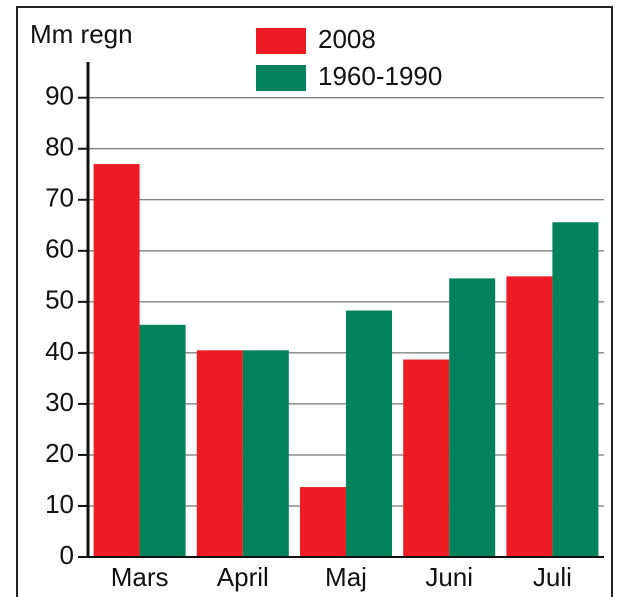 Image resolution: width=625 pixels, height=597 pixels. I want to click on y-tick-label: 50, so click(59, 300).